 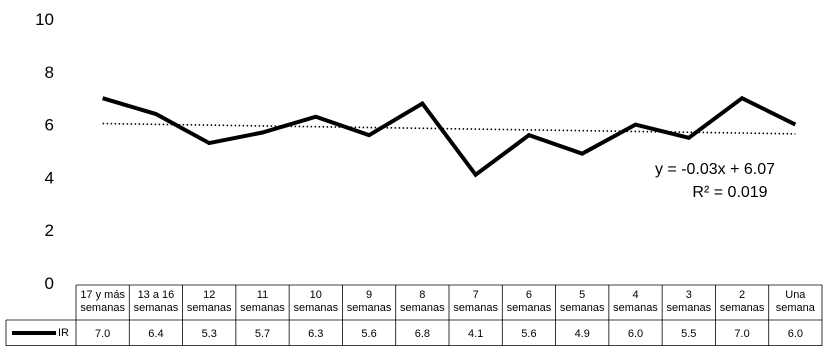 What do you see at coordinates (44, 19) in the screenshot?
I see `y-tick-label: 10` at bounding box center [44, 19].